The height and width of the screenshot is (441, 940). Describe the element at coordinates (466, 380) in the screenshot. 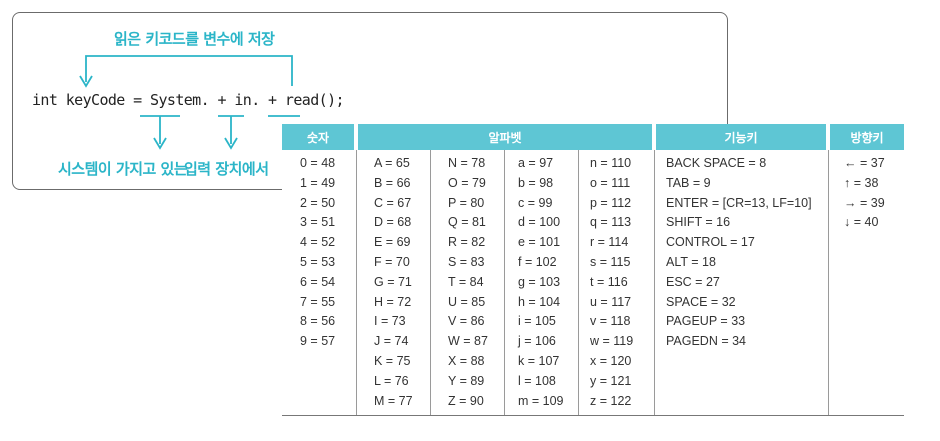

I see `key-code-entry: Y = 89` at that location.